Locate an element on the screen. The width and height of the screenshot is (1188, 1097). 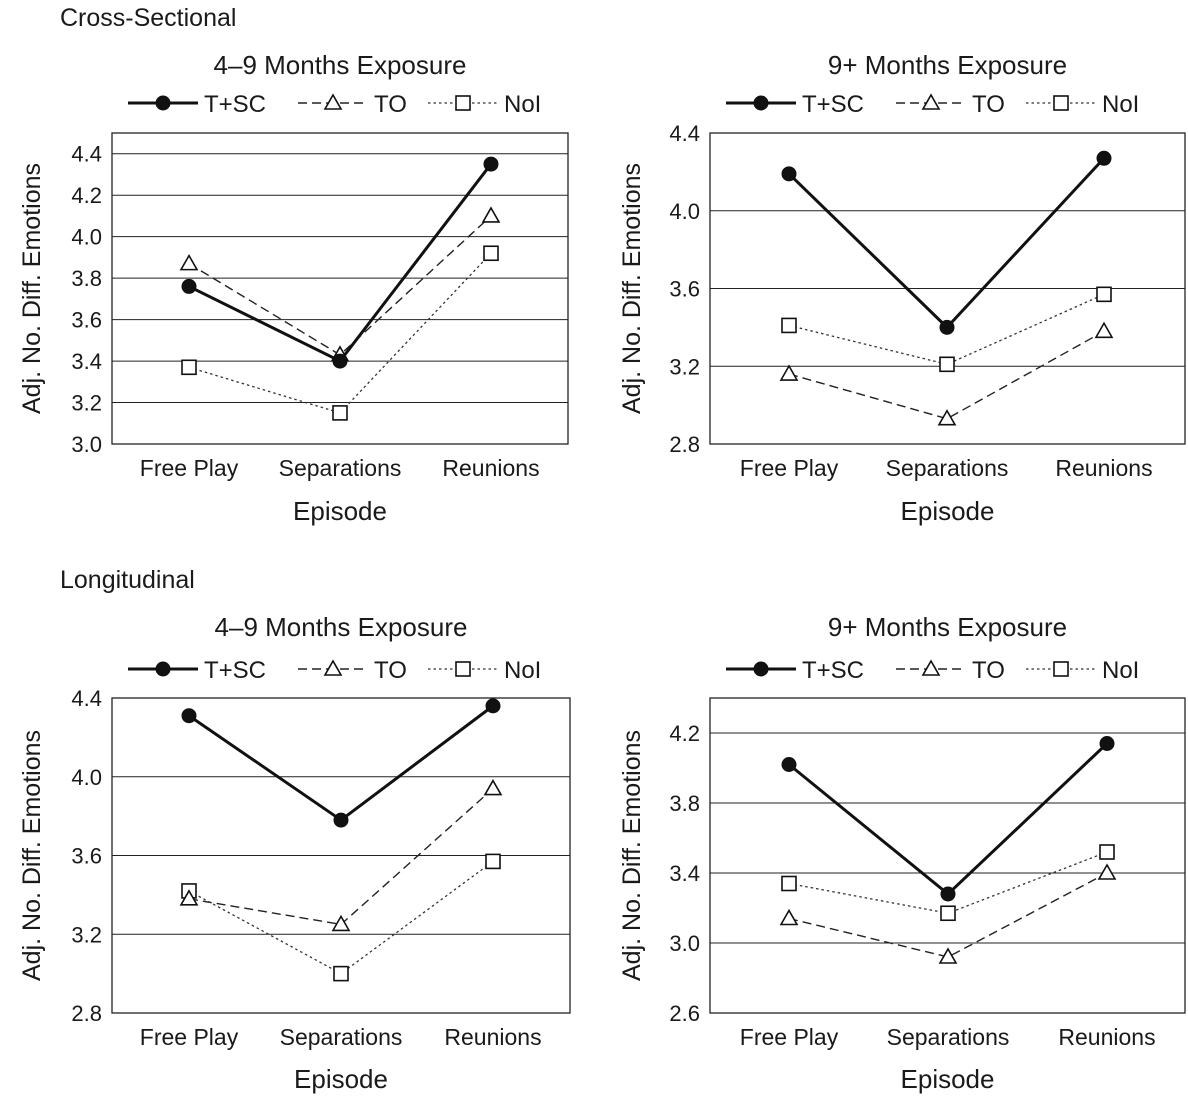
y-tick-label: 4.2 is located at coordinates (684, 733).